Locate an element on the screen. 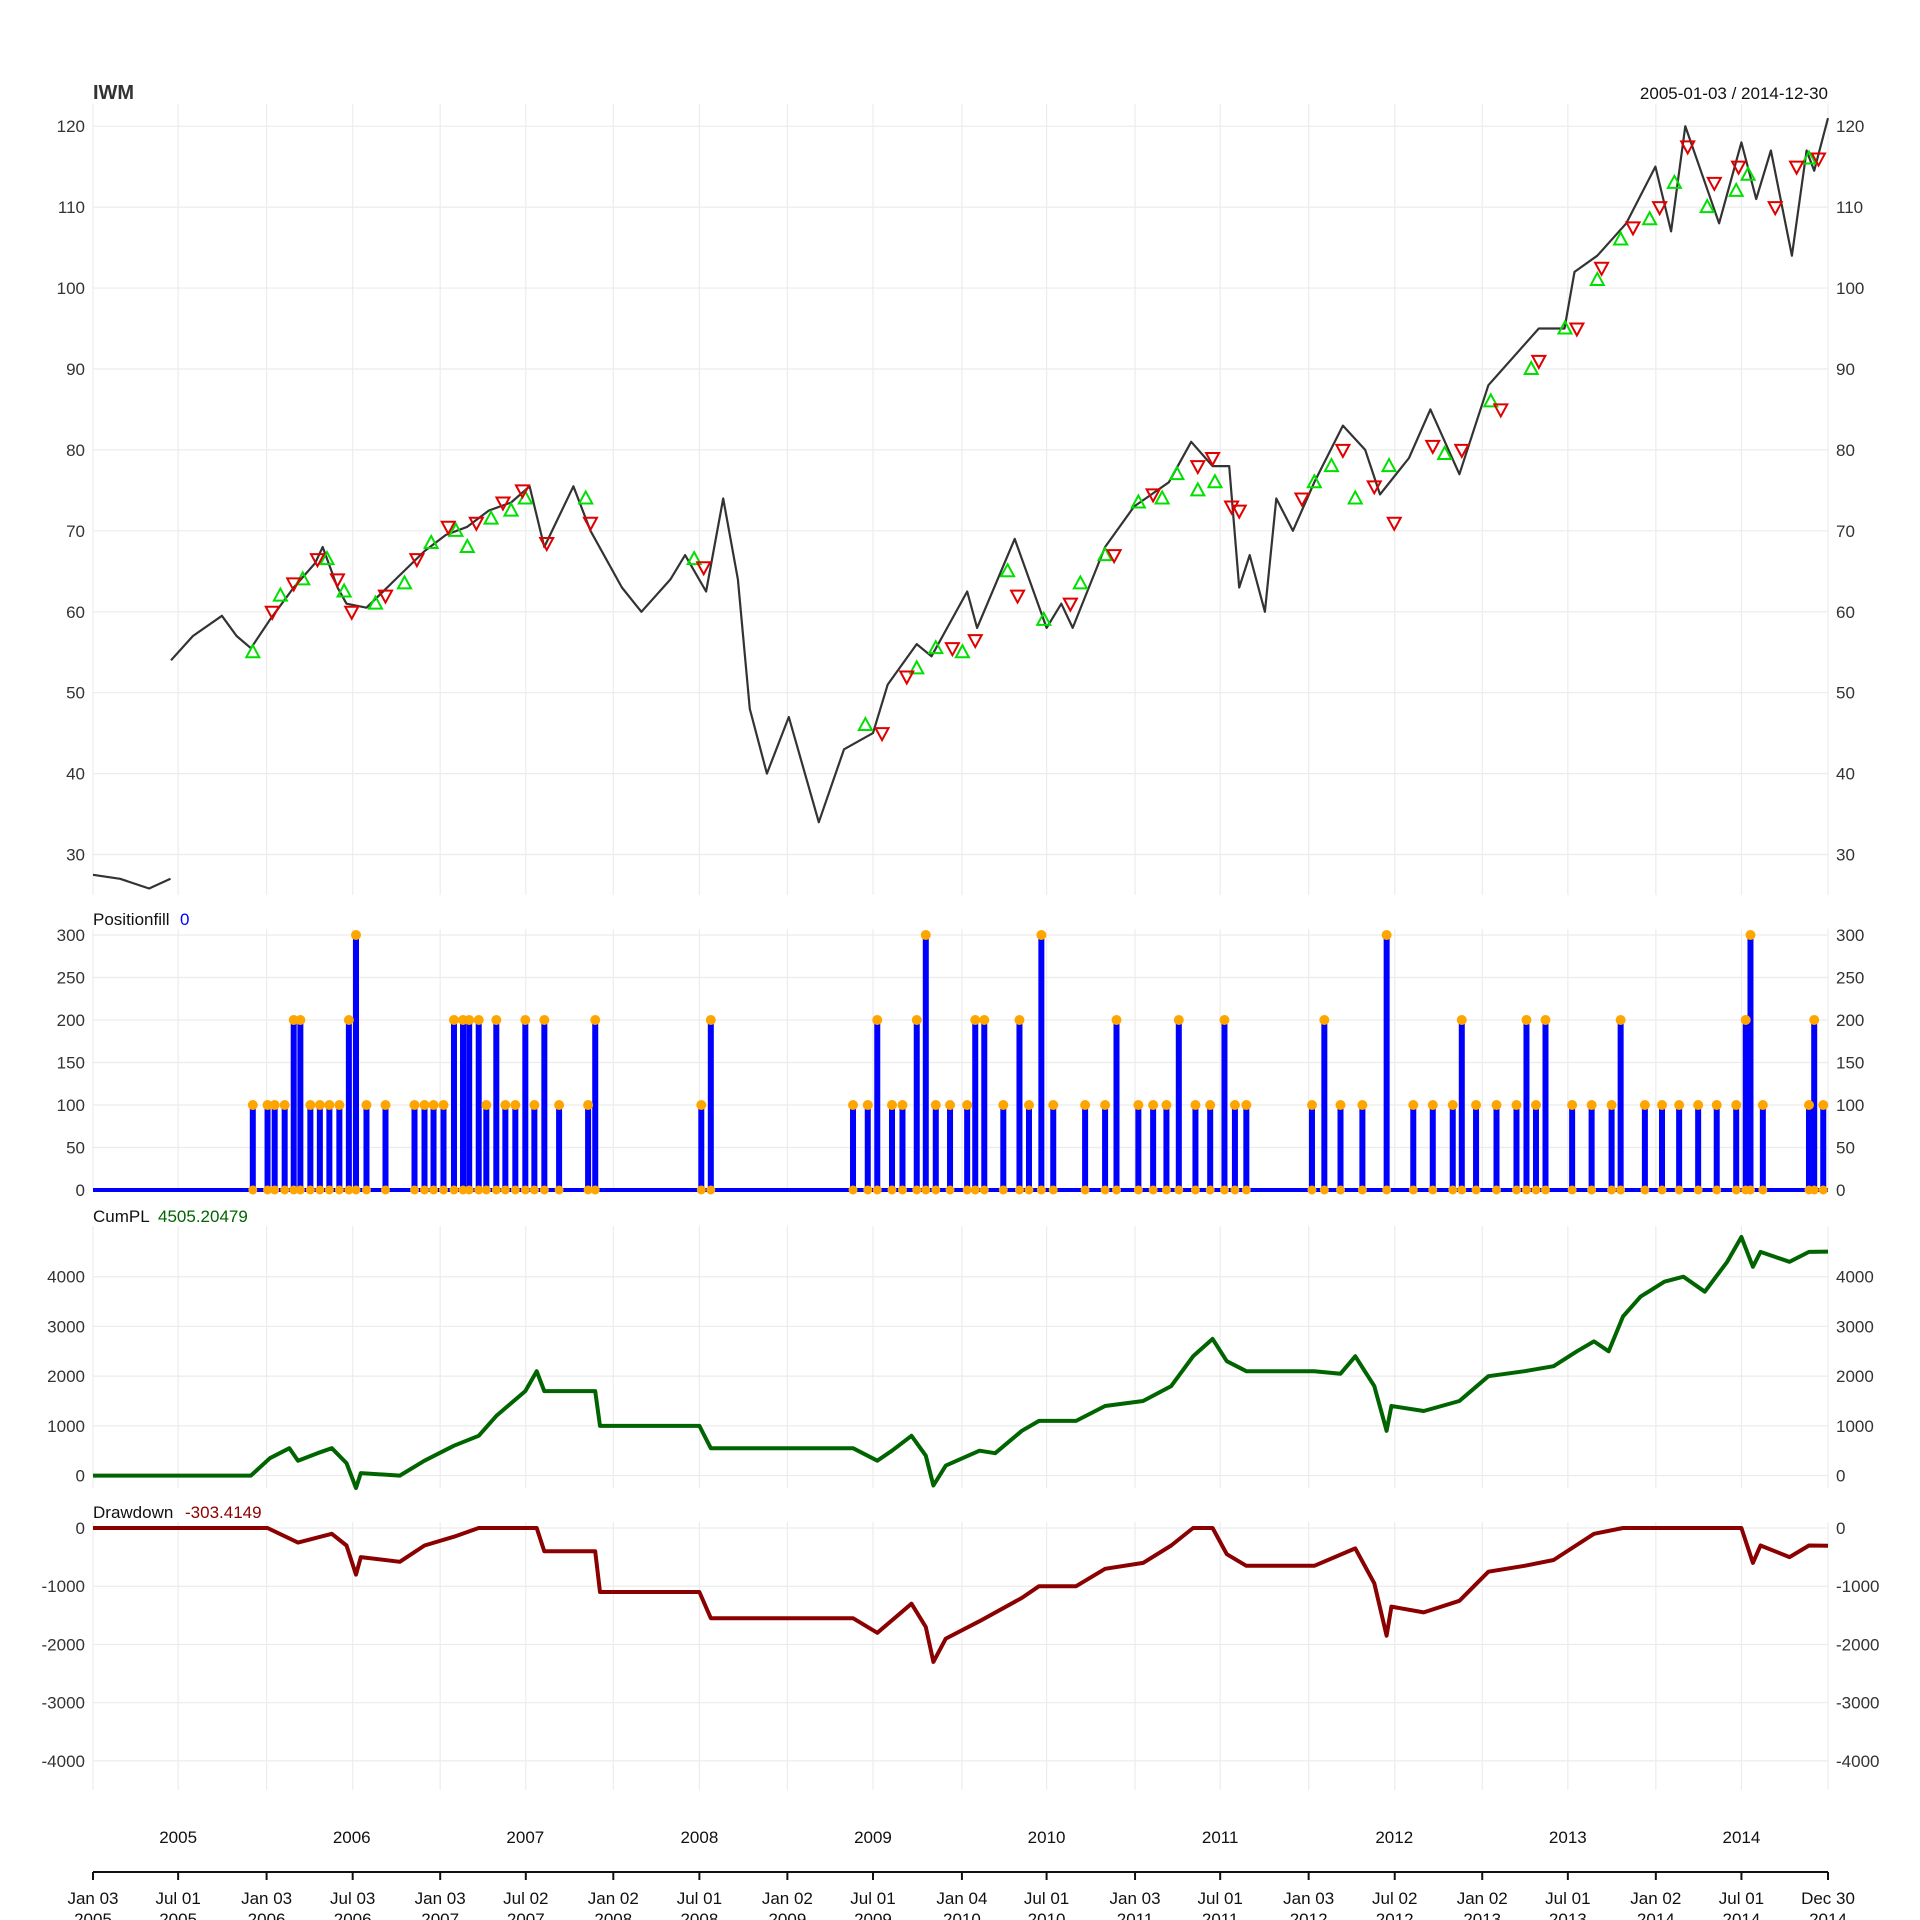 The width and height of the screenshot is (1920, 1920). price-y-tick-label-left: 100 is located at coordinates (71, 288).